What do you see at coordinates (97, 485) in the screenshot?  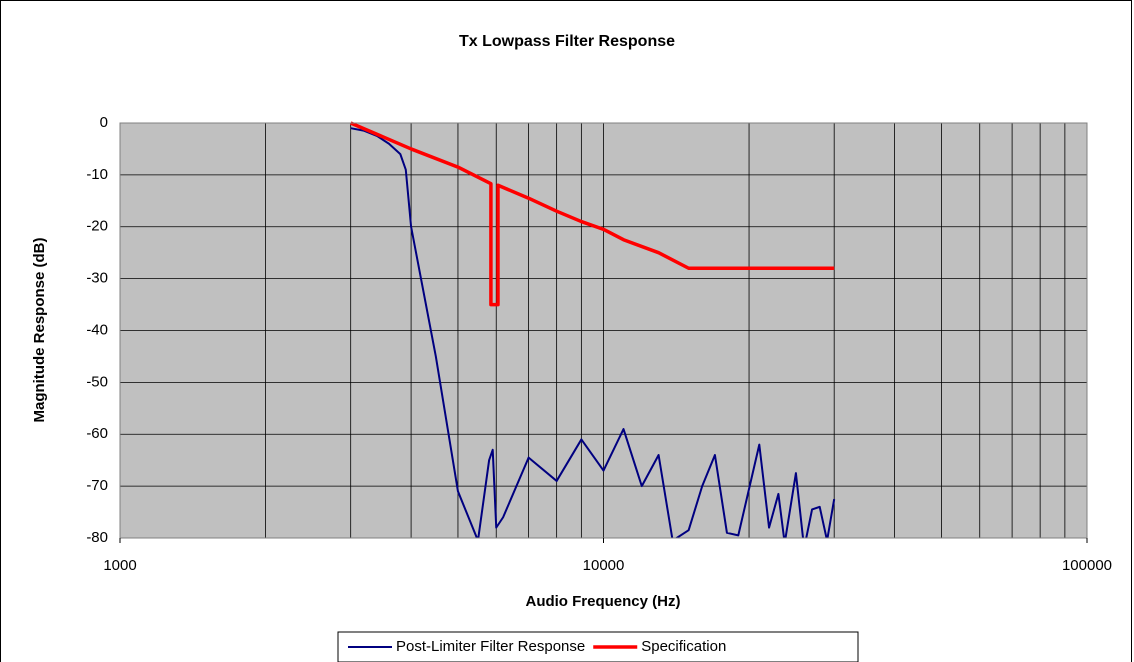 I see `y-tick-label: -70` at bounding box center [97, 485].